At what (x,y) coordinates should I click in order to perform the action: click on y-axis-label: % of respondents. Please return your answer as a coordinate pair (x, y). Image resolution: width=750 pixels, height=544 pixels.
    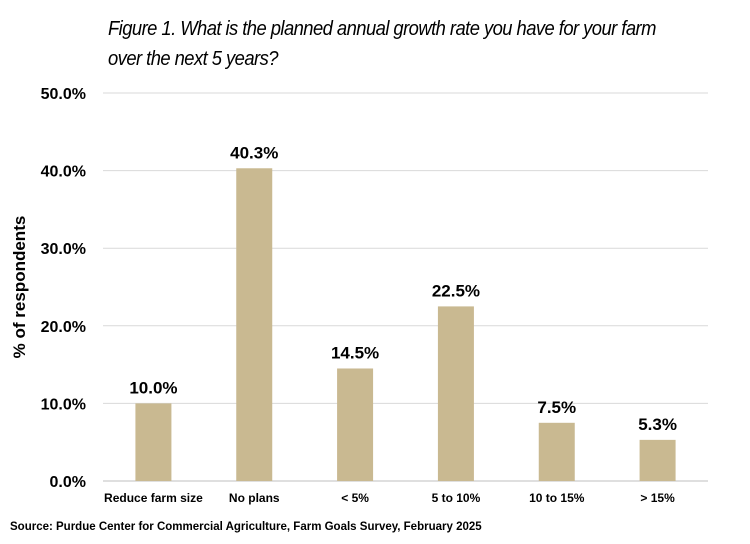
    Looking at the image, I should click on (19, 287).